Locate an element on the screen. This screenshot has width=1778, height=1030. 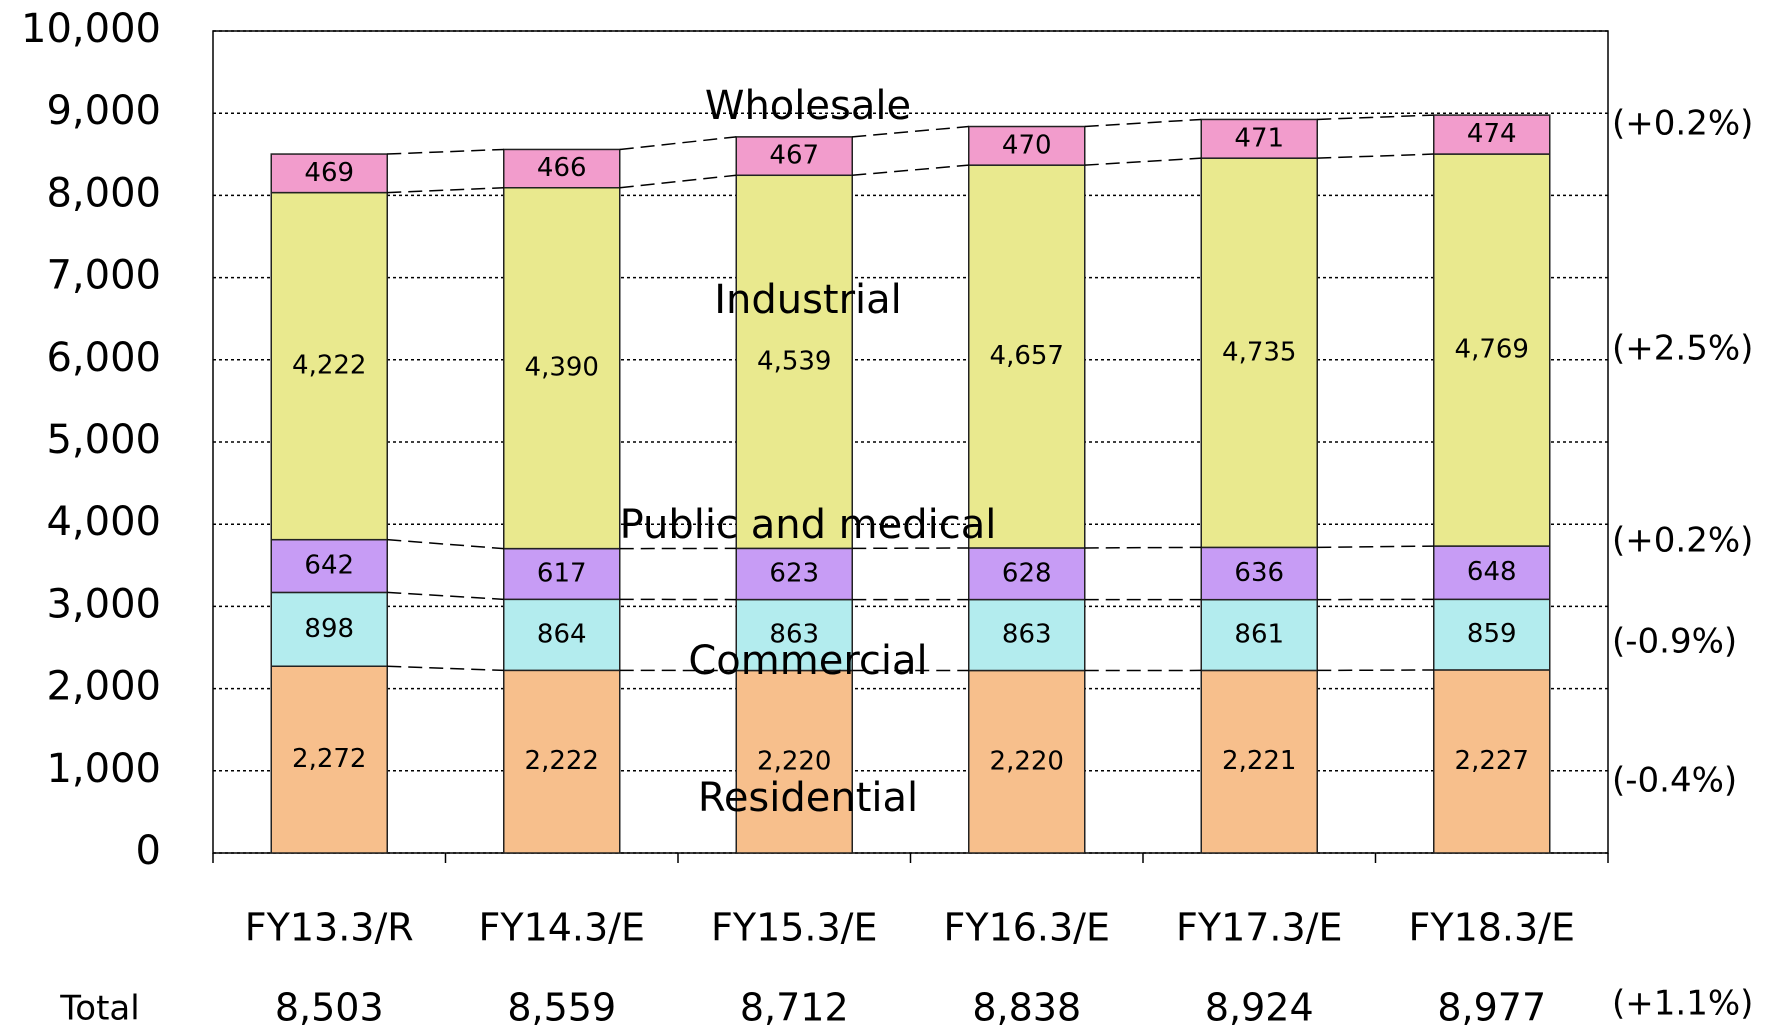
value-label: 861 is located at coordinates (1259, 635).